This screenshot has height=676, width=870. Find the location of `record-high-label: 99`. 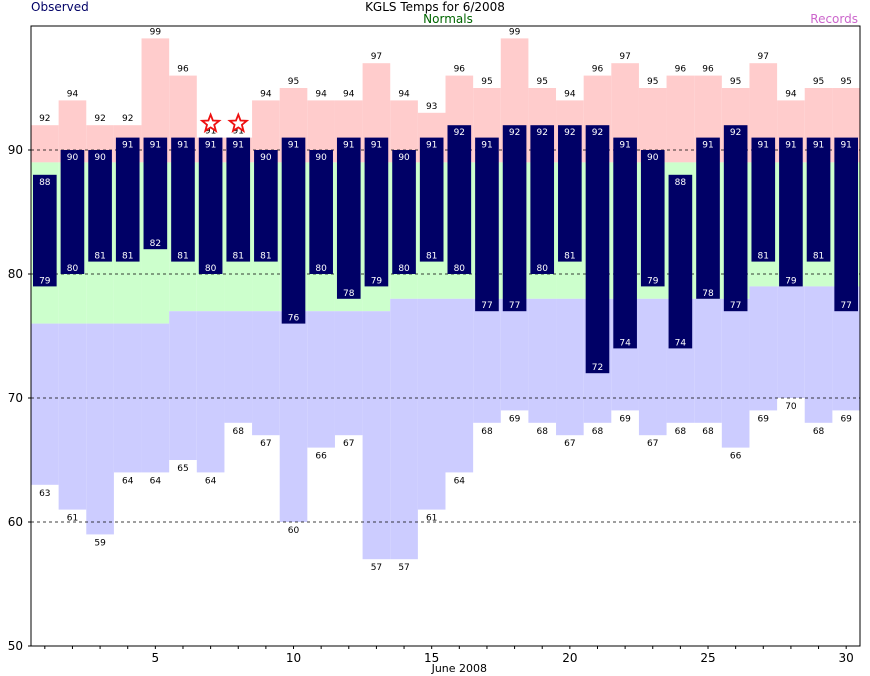

record-high-label: 99 is located at coordinates (515, 32).